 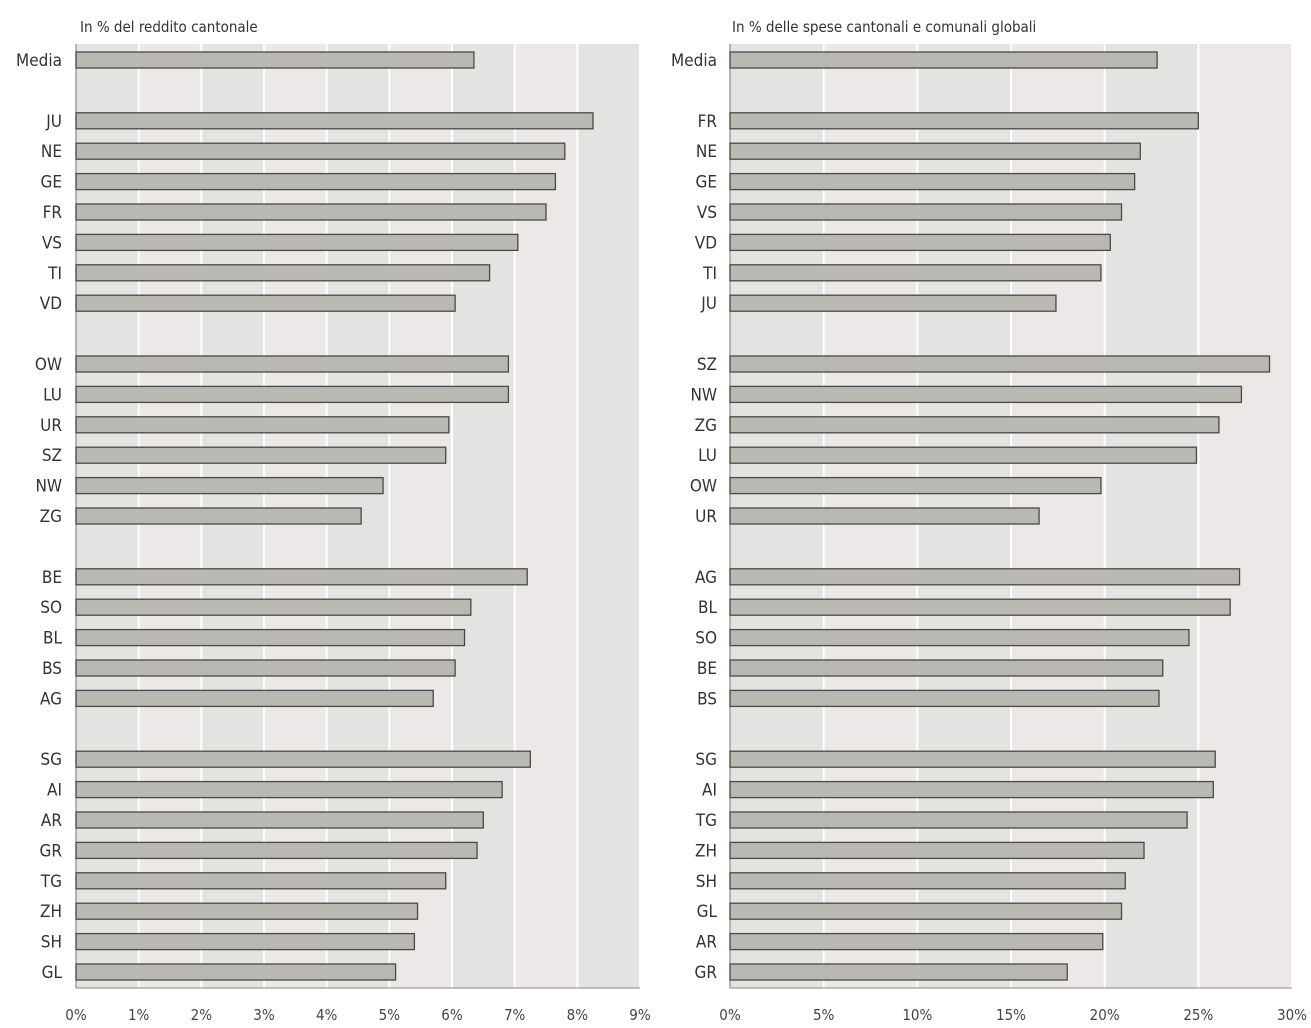 What do you see at coordinates (640, 1015) in the screenshot?
I see `x-tick-label: 9%` at bounding box center [640, 1015].